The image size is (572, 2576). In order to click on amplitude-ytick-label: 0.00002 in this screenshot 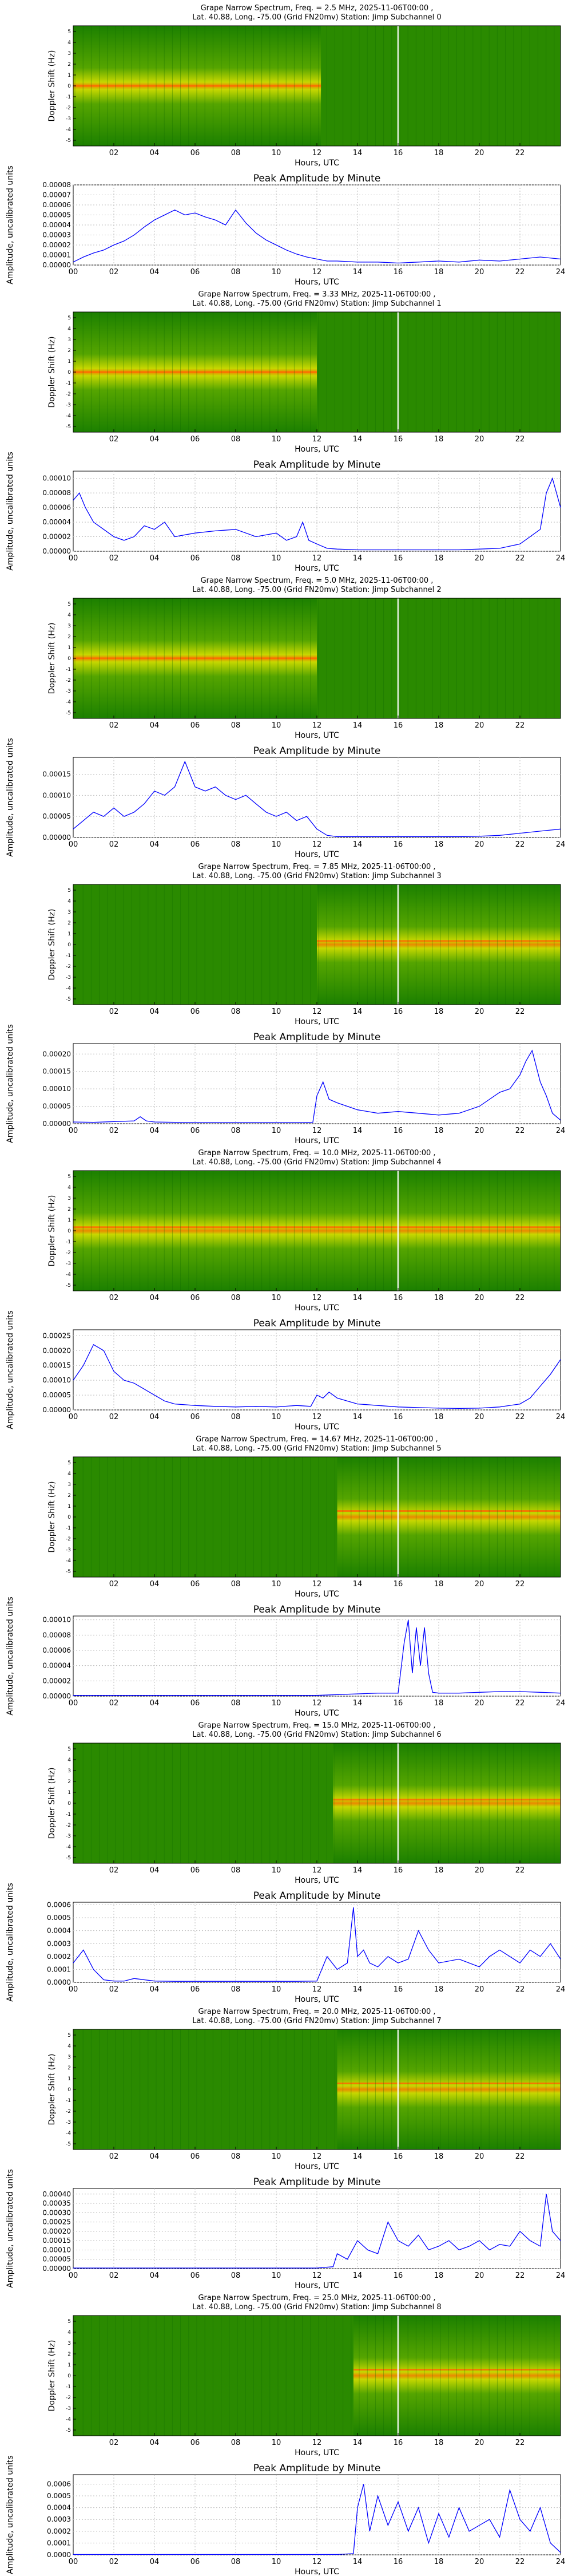, I will do `click(56, 245)`.